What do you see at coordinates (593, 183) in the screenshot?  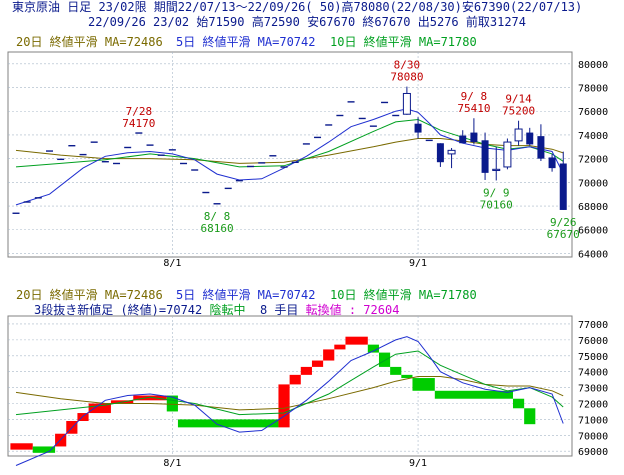 I see `top-y-tick-label: 70000` at bounding box center [593, 183].